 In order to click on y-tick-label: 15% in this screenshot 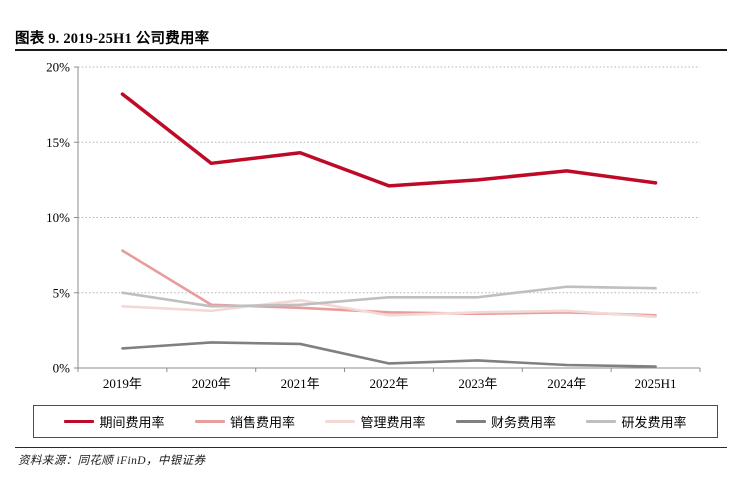, I will do `click(58, 142)`.